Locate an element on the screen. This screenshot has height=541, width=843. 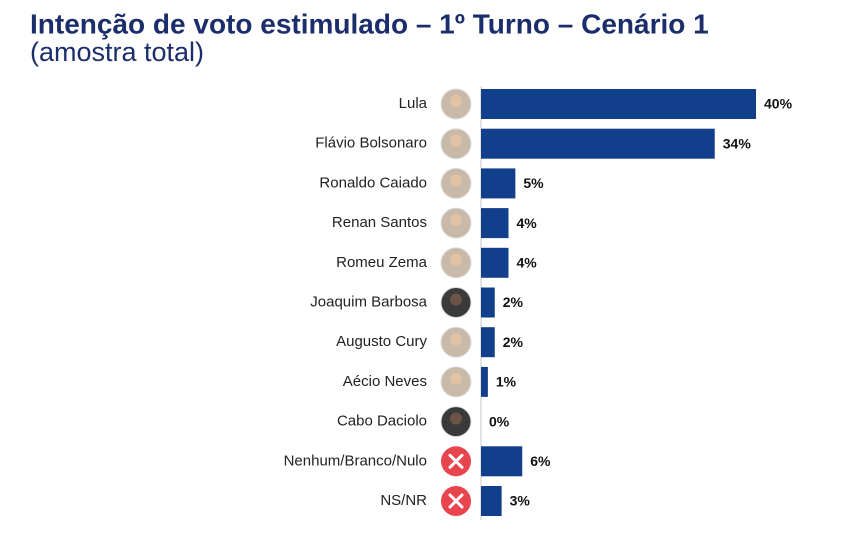
value-label: 3% is located at coordinates (520, 501).